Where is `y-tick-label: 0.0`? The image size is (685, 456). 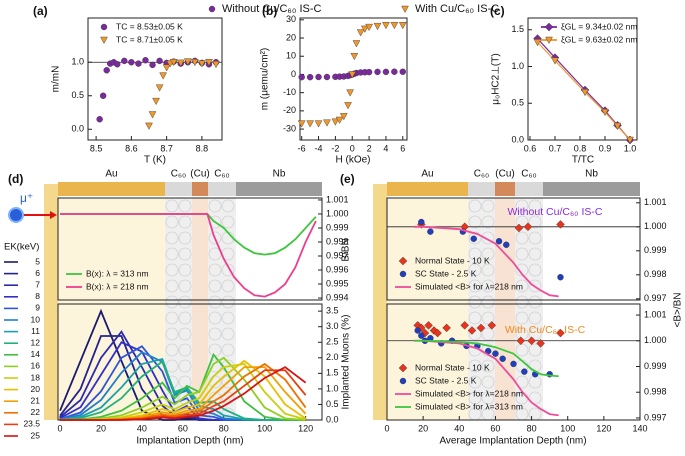
y-tick-label: 0.0 is located at coordinates (332, 419).